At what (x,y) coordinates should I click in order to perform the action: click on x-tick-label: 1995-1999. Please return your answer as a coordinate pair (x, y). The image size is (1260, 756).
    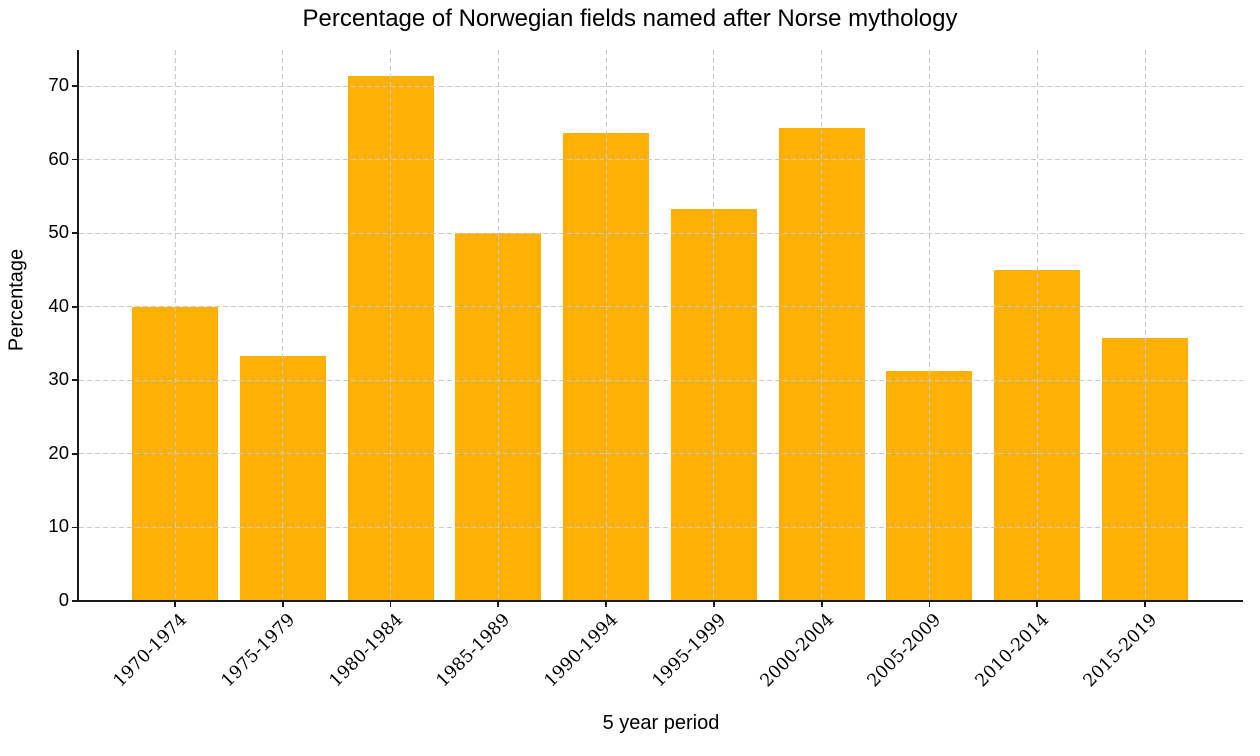
    Looking at the image, I should click on (689, 651).